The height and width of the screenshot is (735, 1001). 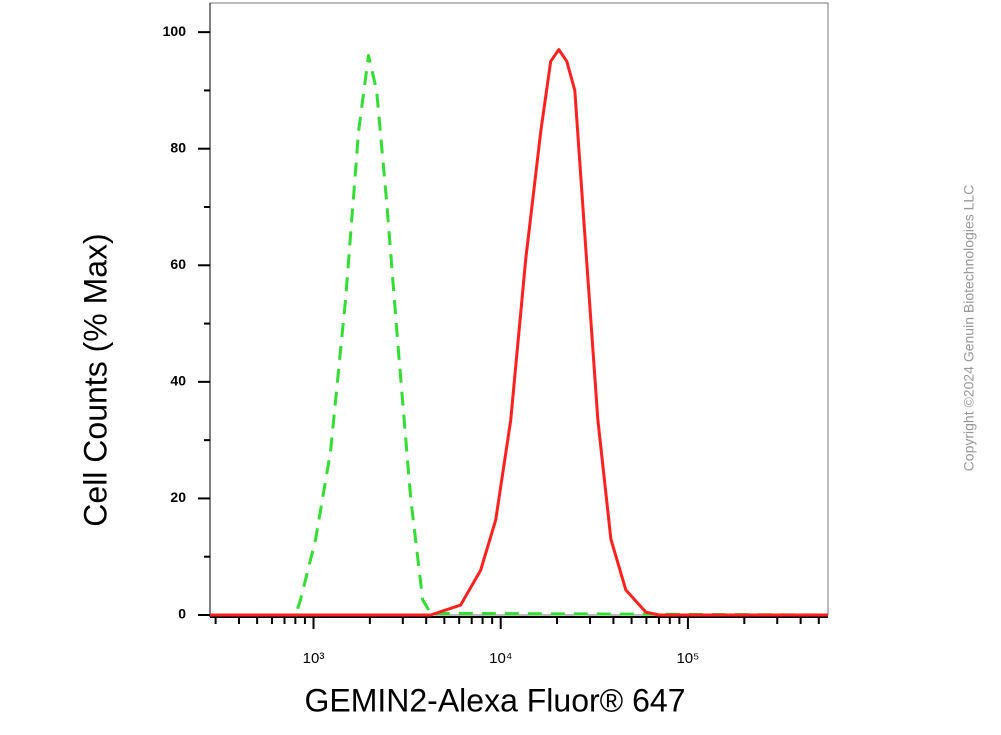 What do you see at coordinates (687, 658) in the screenshot?
I see `x-tick-label: 10⁵` at bounding box center [687, 658].